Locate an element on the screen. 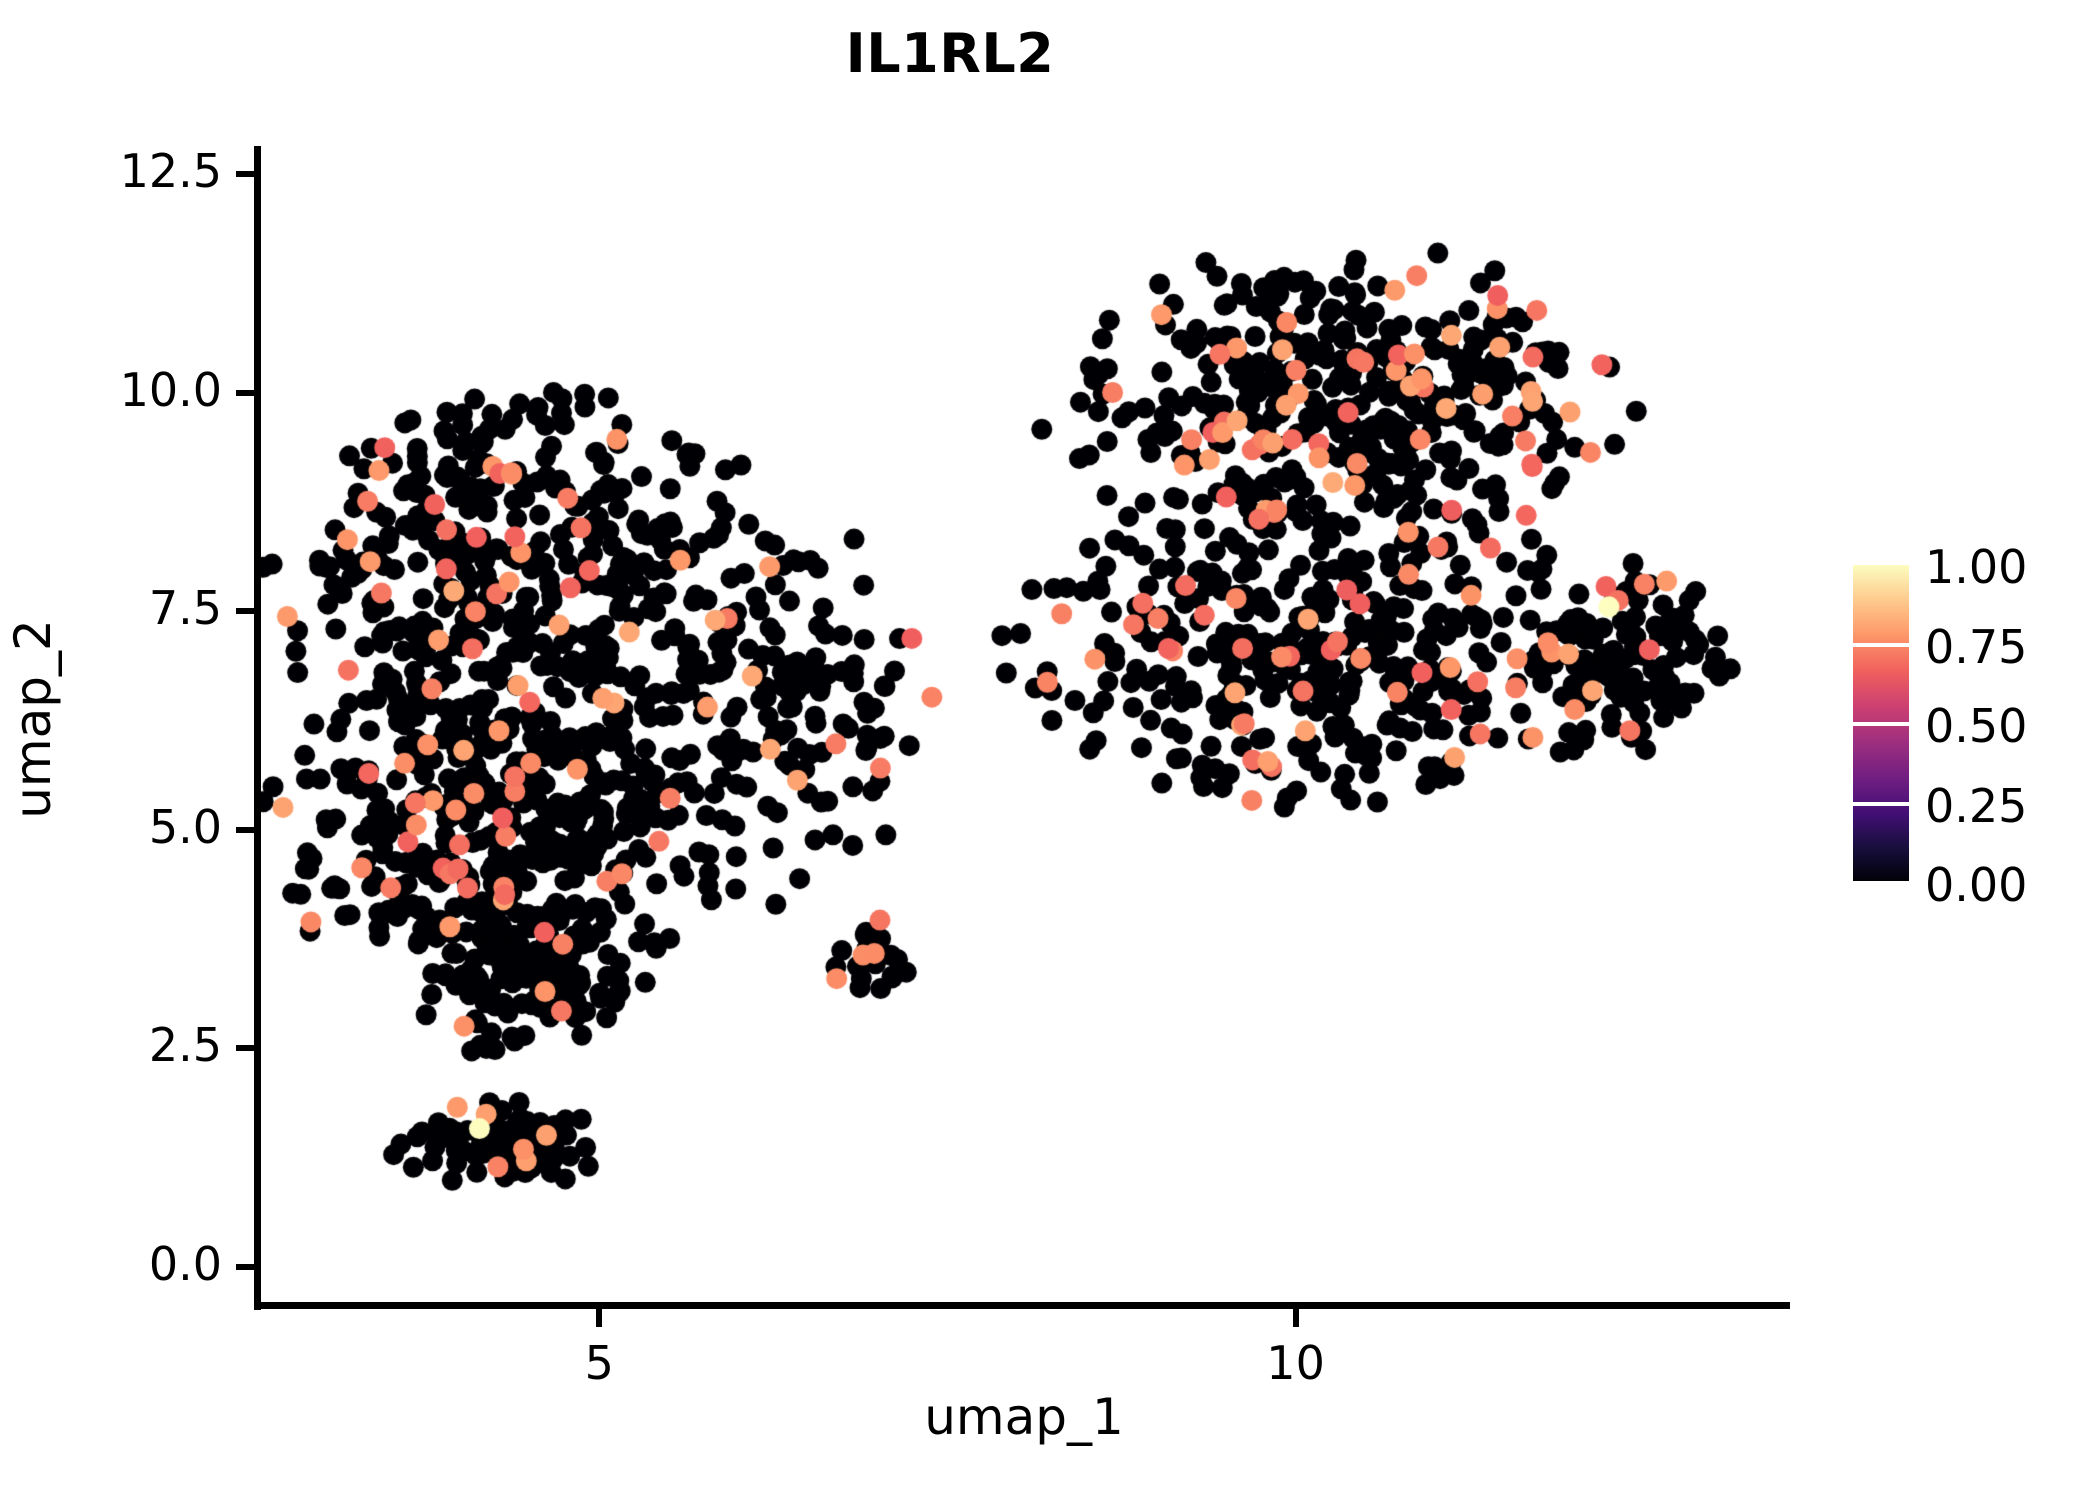  colorbar-tick-label: 0.00 is located at coordinates (1976, 885).